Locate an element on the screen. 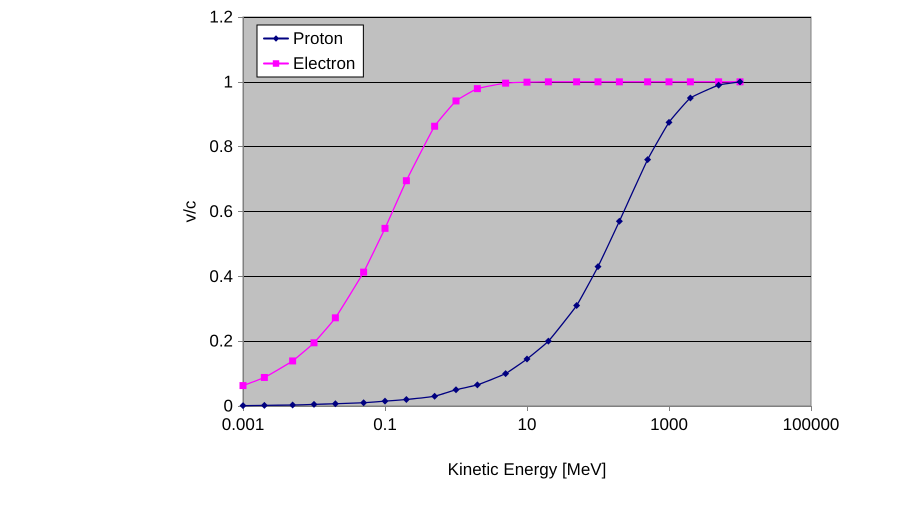 The width and height of the screenshot is (911, 509). y-axis-title: v/c is located at coordinates (190, 211).